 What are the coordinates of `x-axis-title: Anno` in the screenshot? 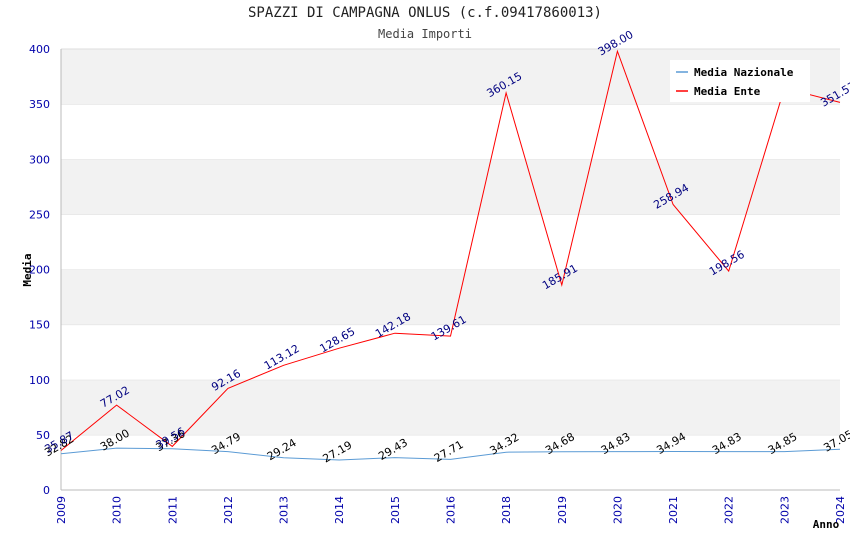 It's located at (826, 524).